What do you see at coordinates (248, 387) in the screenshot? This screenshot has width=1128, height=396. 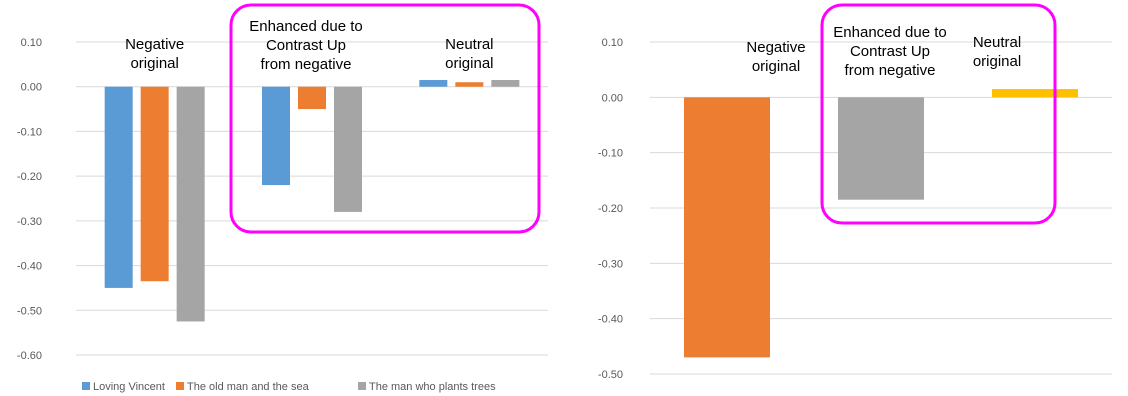 I see `legend-label: The old man and the sea` at bounding box center [248, 387].